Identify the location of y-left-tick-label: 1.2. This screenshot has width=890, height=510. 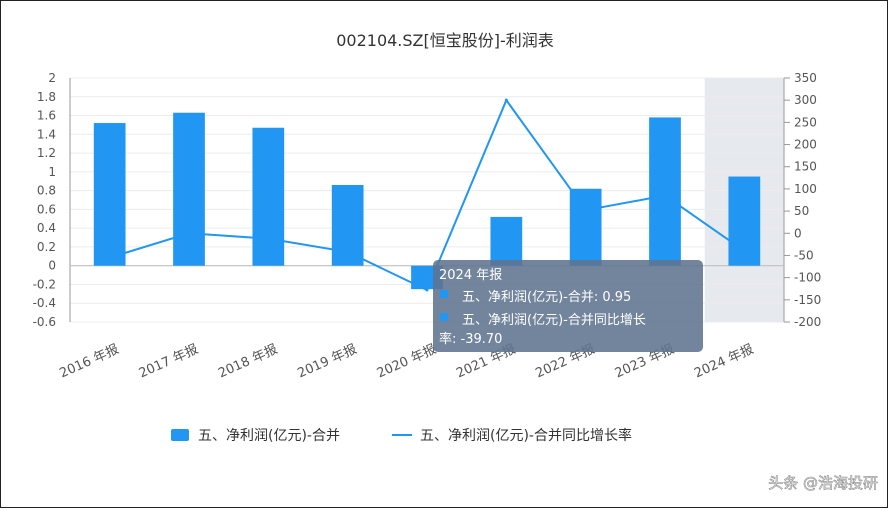
(46, 153).